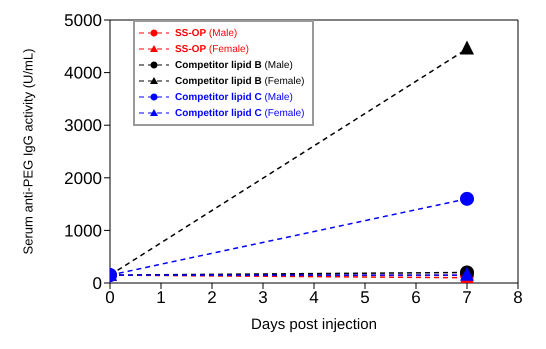  What do you see at coordinates (416, 298) in the screenshot?
I see `x-tick-label: 6` at bounding box center [416, 298].